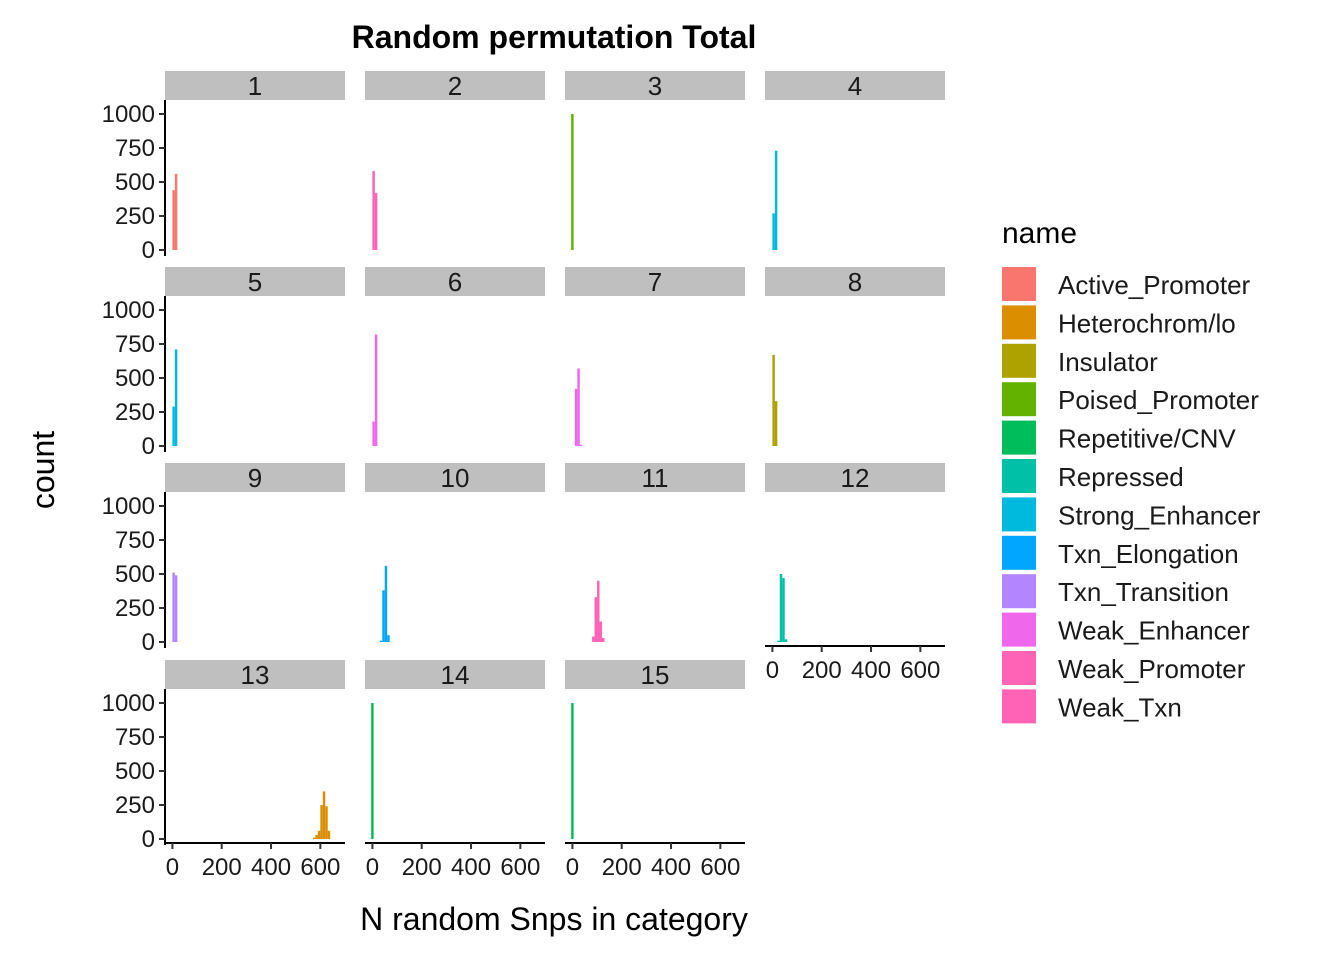 The height and width of the screenshot is (960, 1344). I want to click on panel-7: 7, so click(655, 356).